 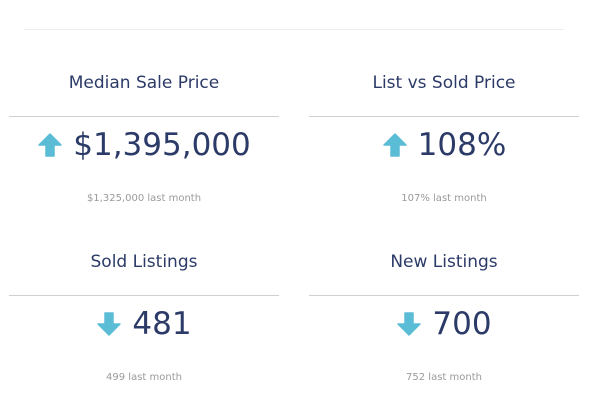 I want to click on stat-value: 108%, so click(x=462, y=145).